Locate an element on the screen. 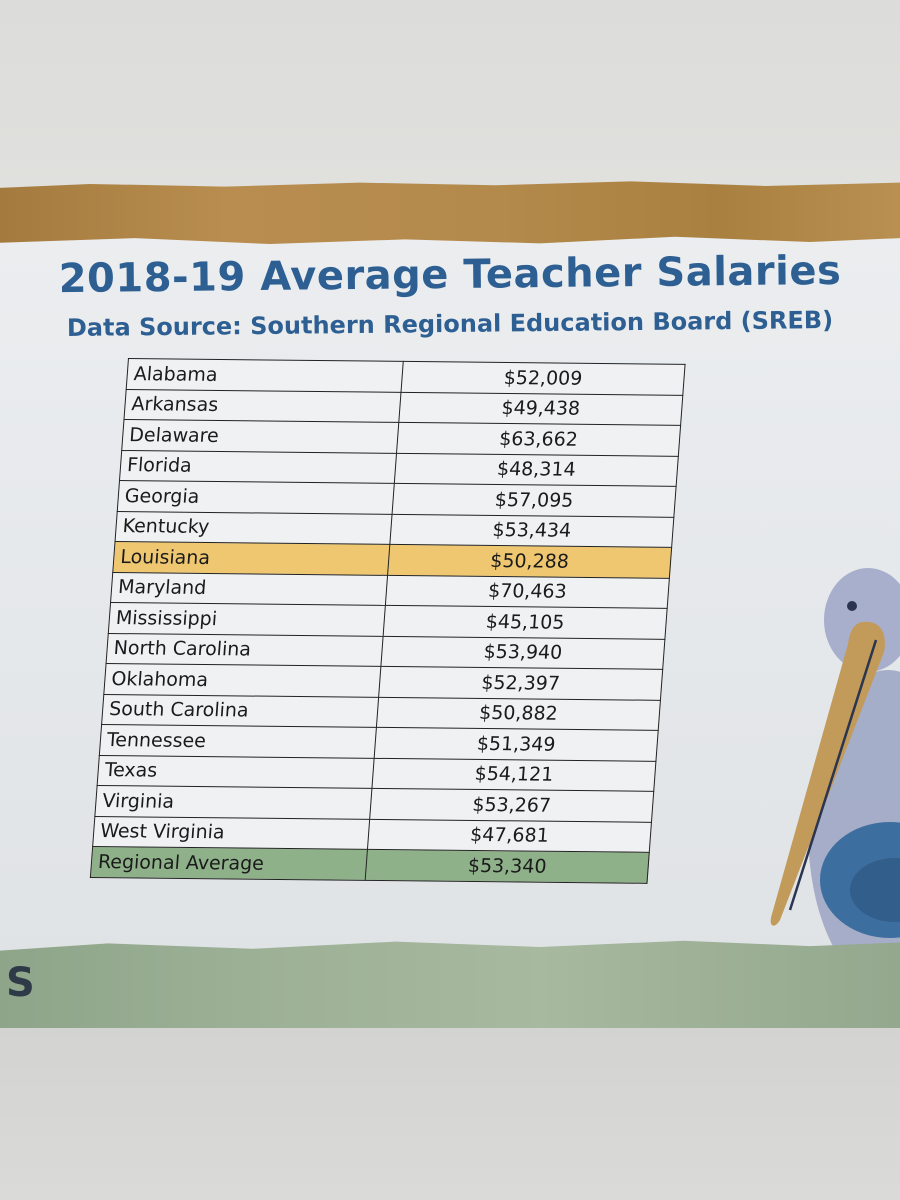 The height and width of the screenshot is (1200, 900). state-name: Oklahoma is located at coordinates (242, 680).